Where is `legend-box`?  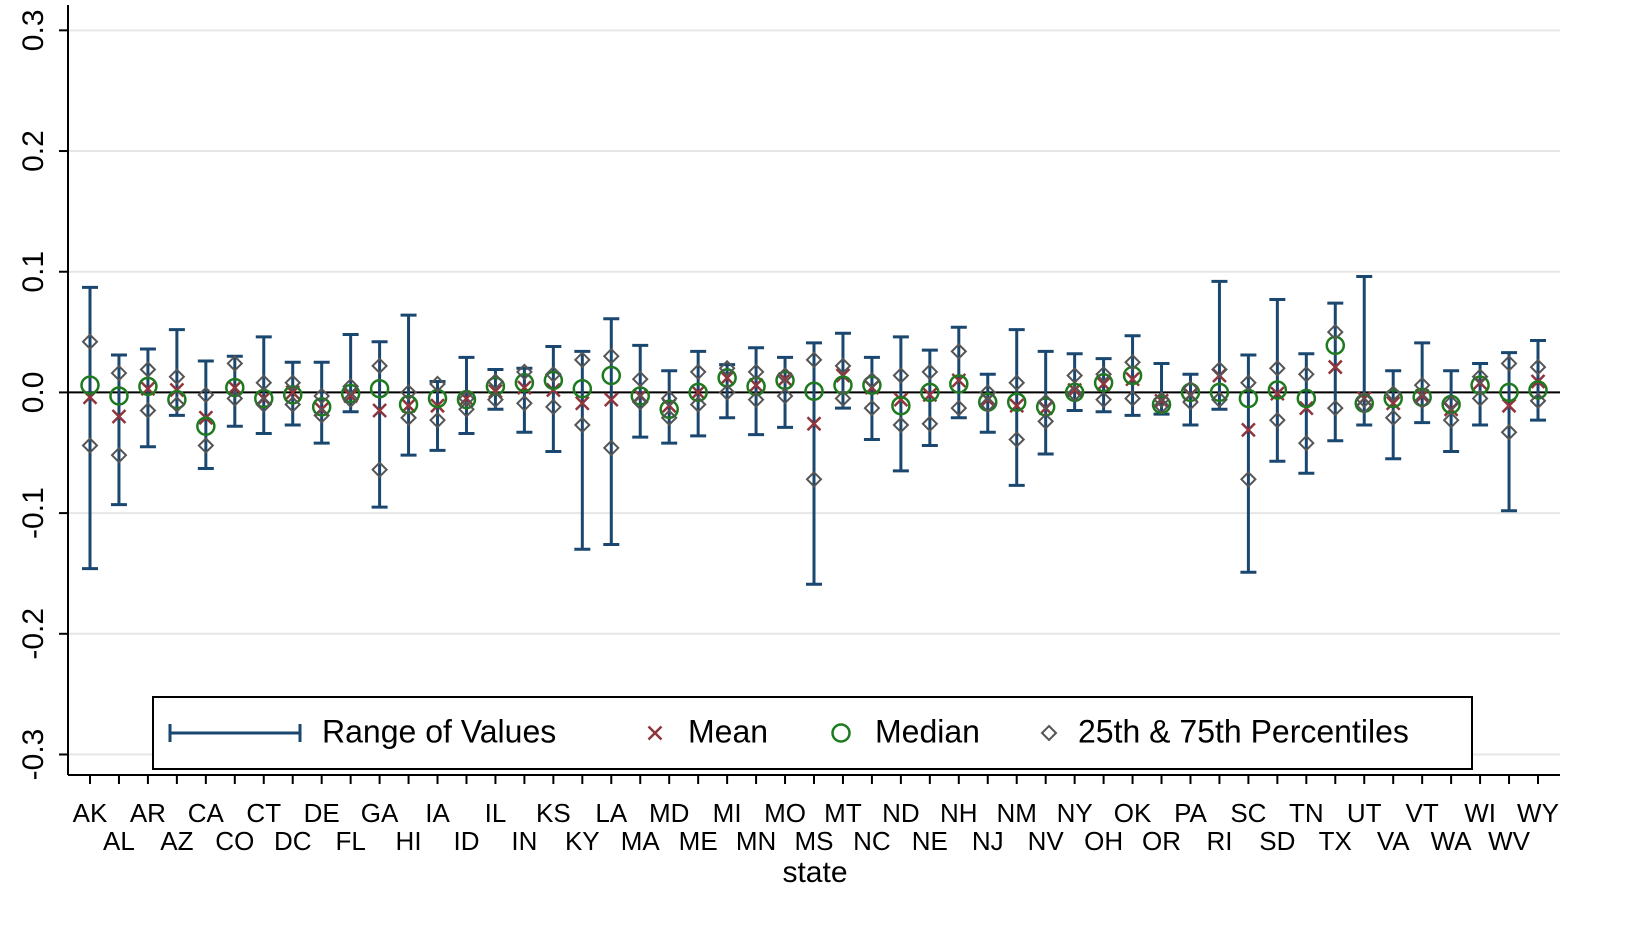
legend-box is located at coordinates (812, 733).